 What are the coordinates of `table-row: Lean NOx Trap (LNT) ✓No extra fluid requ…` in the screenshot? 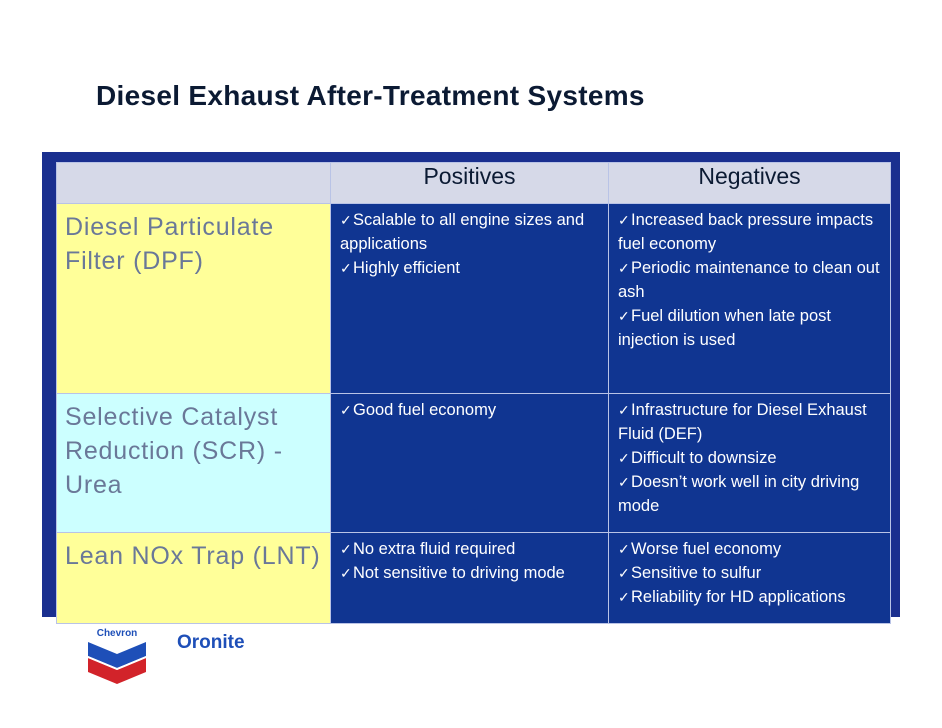 It's located at (473, 578).